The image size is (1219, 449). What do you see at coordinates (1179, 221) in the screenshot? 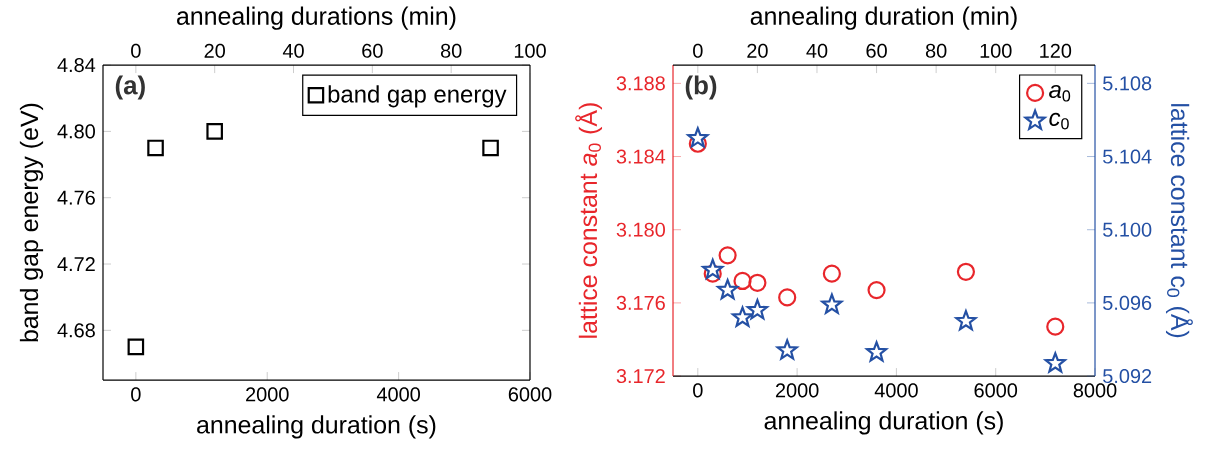
I see `y2-axis-title: lattice constant c$_{0}$ (Å)` at bounding box center [1179, 221].